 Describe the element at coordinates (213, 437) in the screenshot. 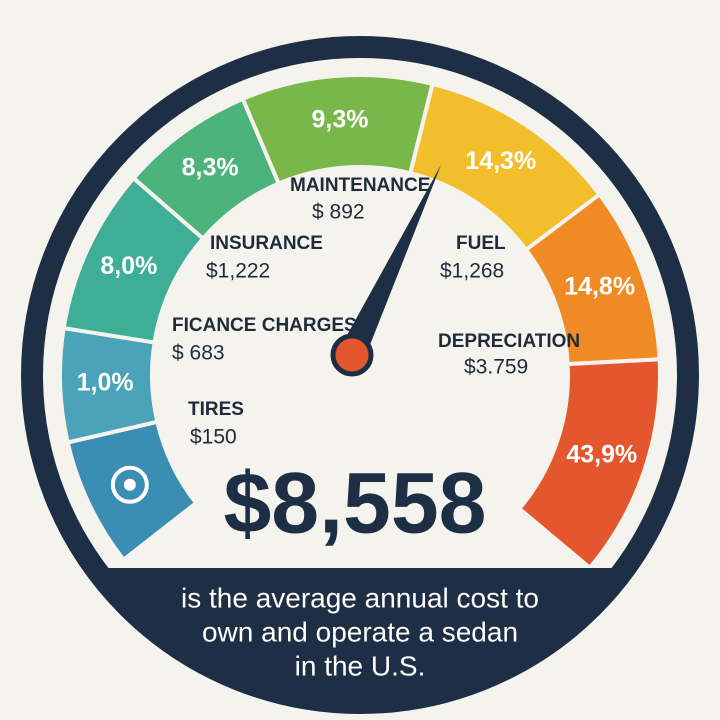

I see `item-amount: $150` at that location.